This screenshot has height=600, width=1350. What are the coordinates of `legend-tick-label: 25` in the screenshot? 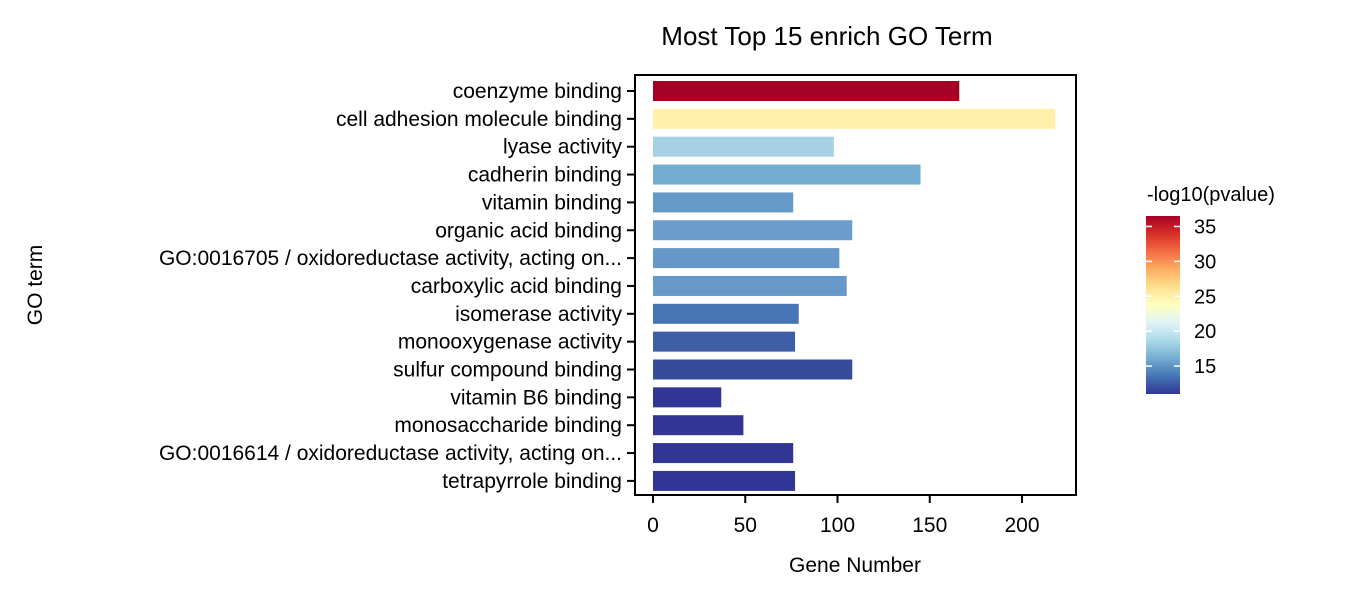 It's located at (1205, 297).